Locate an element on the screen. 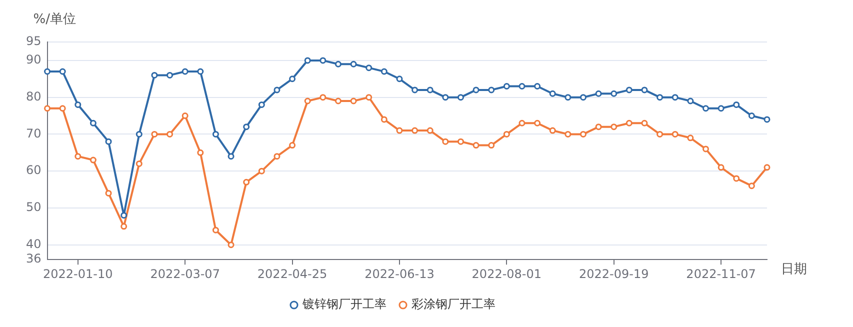 This screenshot has width=853, height=327. legend-label: 彩涂钢厂开工率 is located at coordinates (454, 304).